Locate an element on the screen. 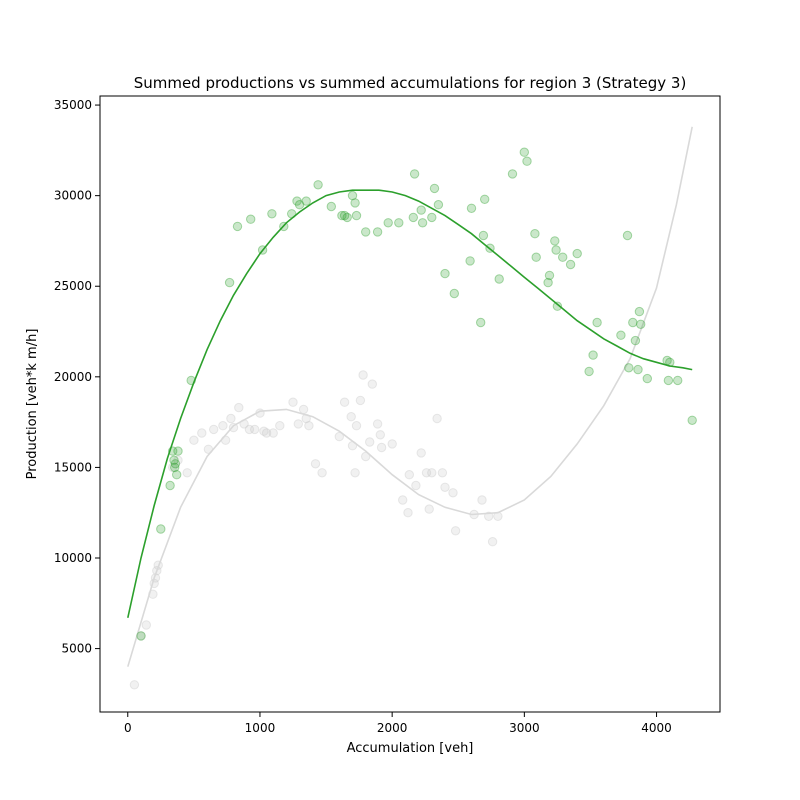 Image resolution: width=800 pixels, height=800 pixels. x-tick-label: 4000 is located at coordinates (656, 728).